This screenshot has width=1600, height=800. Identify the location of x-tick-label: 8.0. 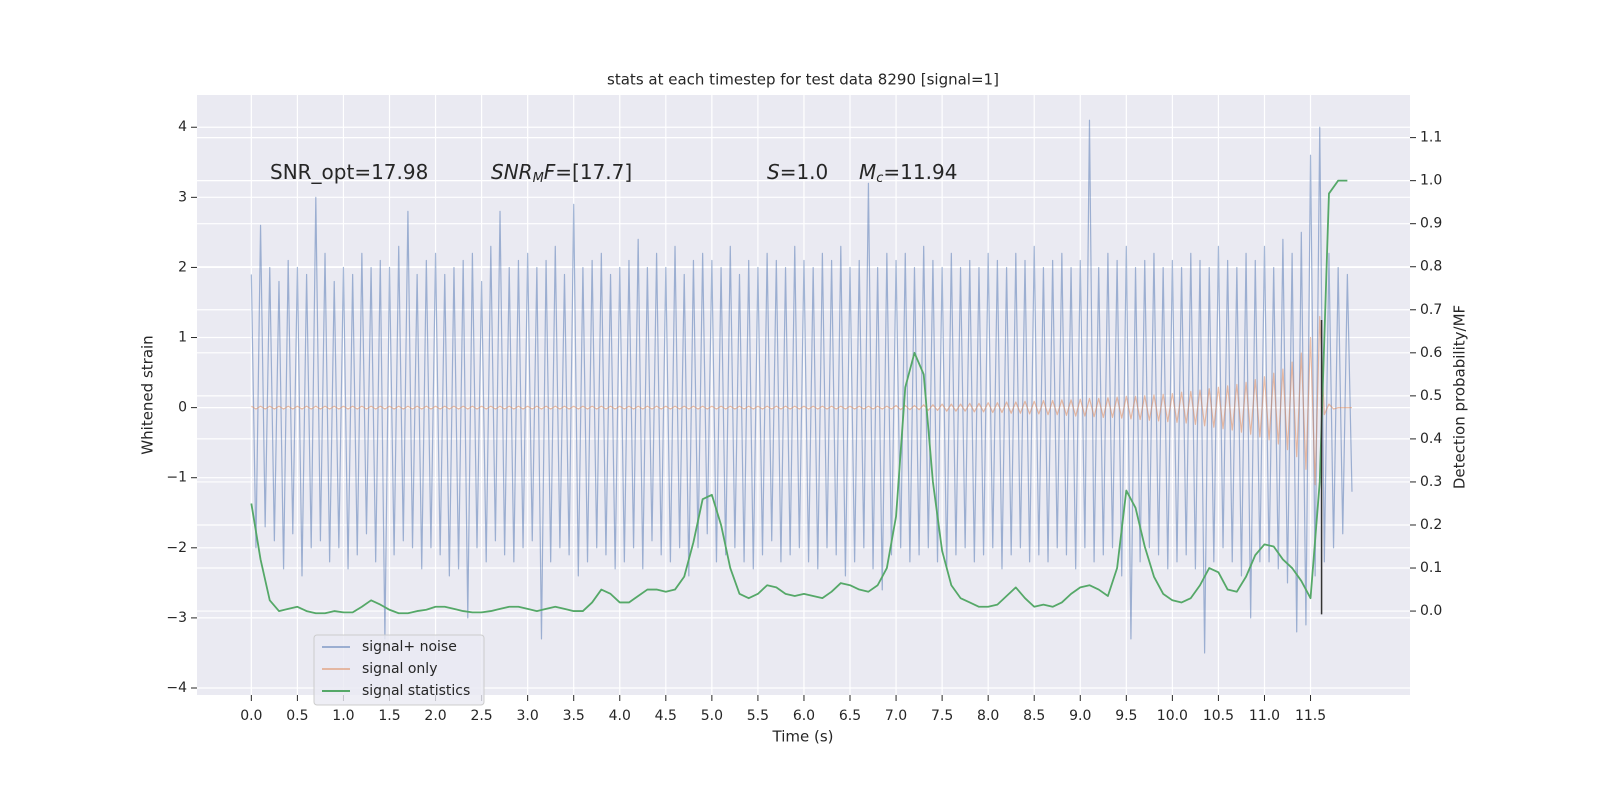
(988, 716).